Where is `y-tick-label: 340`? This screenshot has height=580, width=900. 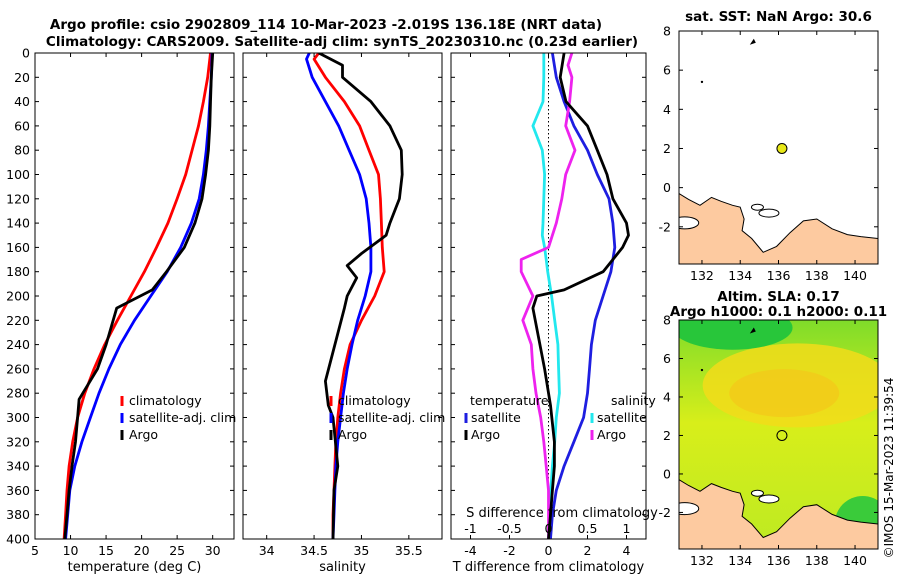 y-tick-label: 340 is located at coordinates (18, 466).